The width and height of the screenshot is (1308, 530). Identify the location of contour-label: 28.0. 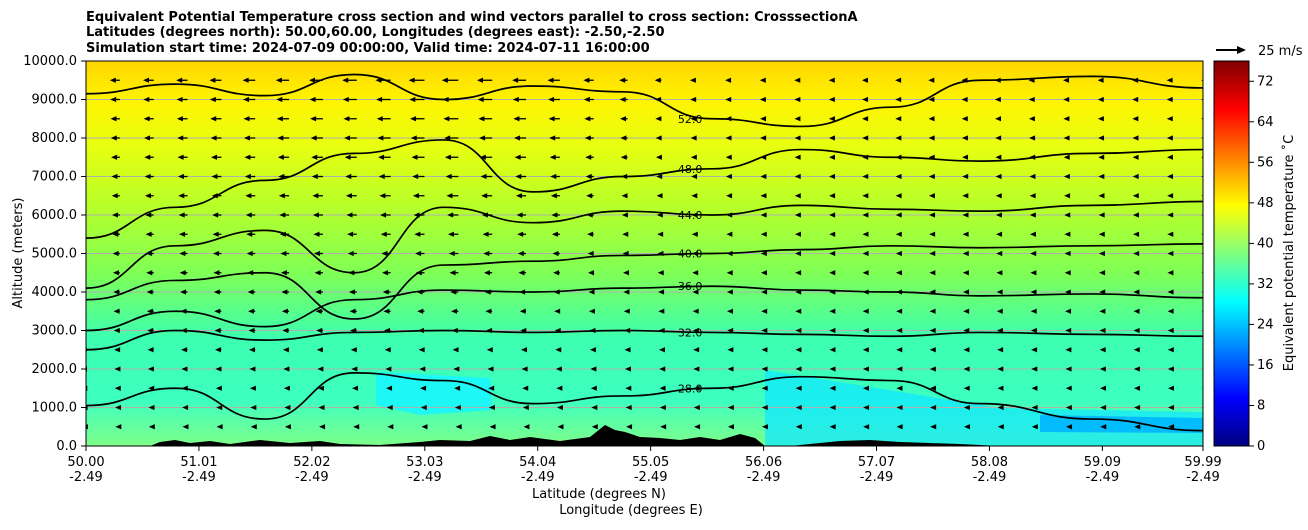
(690, 388).